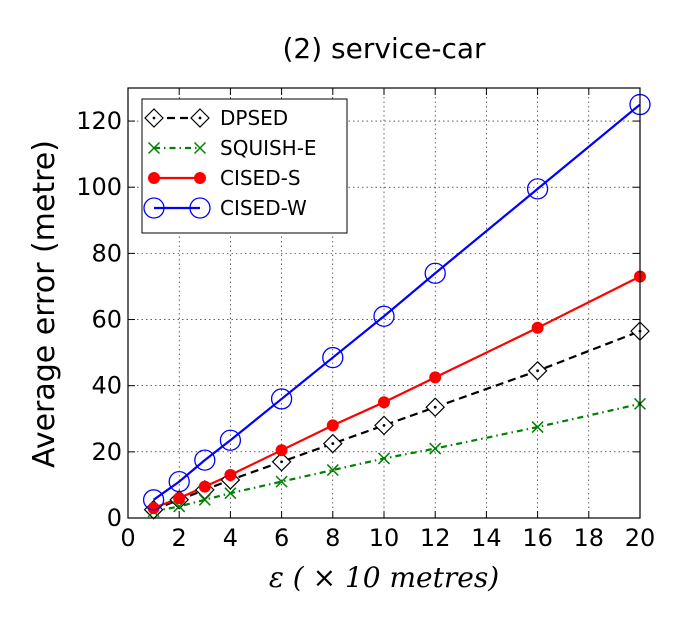 This screenshot has height=625, width=687. I want to click on legend-label: DPSED, so click(254, 118).